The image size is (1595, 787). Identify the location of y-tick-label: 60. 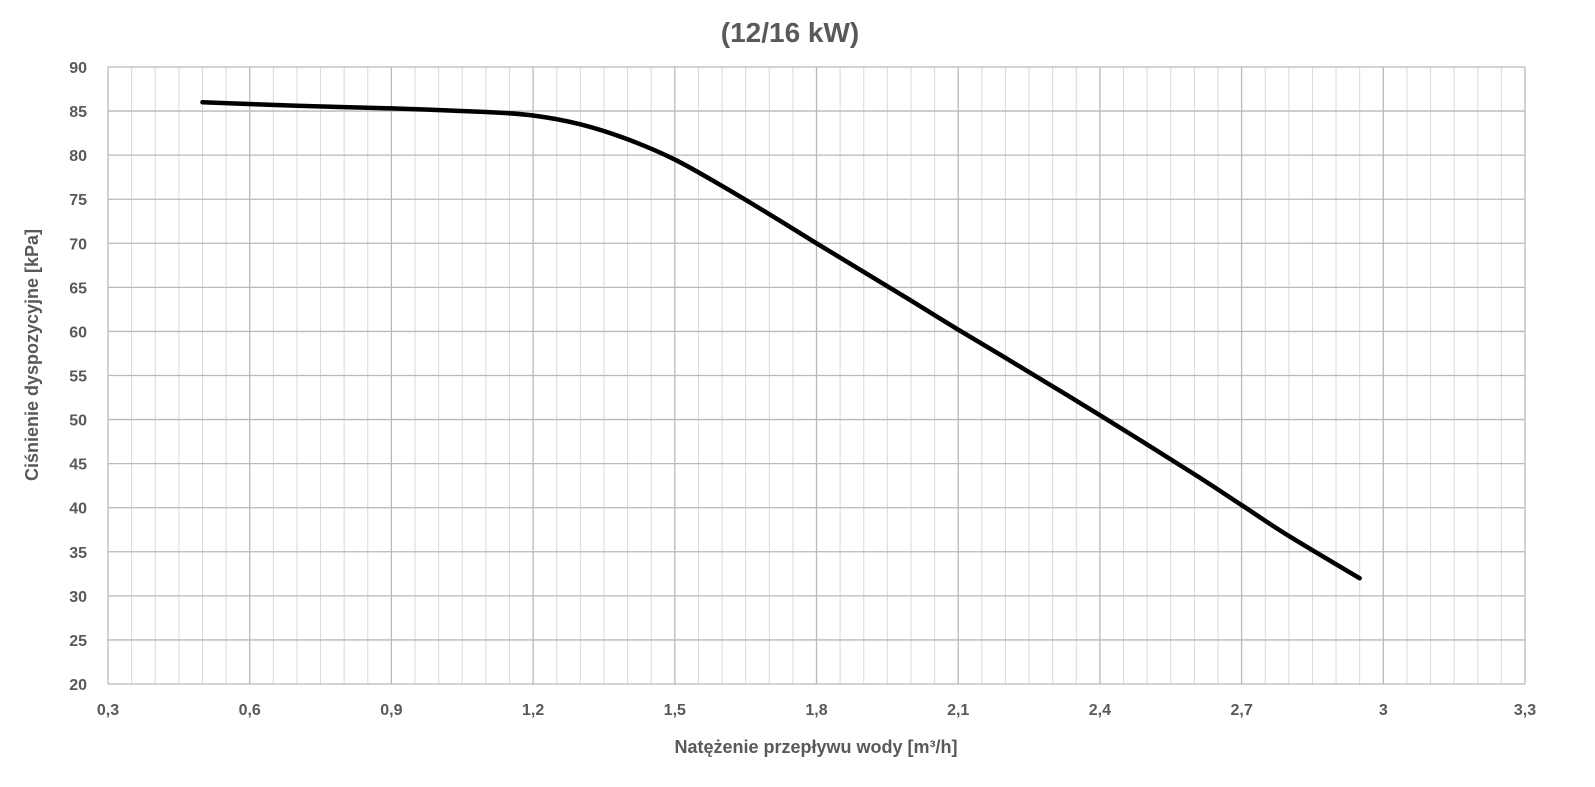
(78, 332).